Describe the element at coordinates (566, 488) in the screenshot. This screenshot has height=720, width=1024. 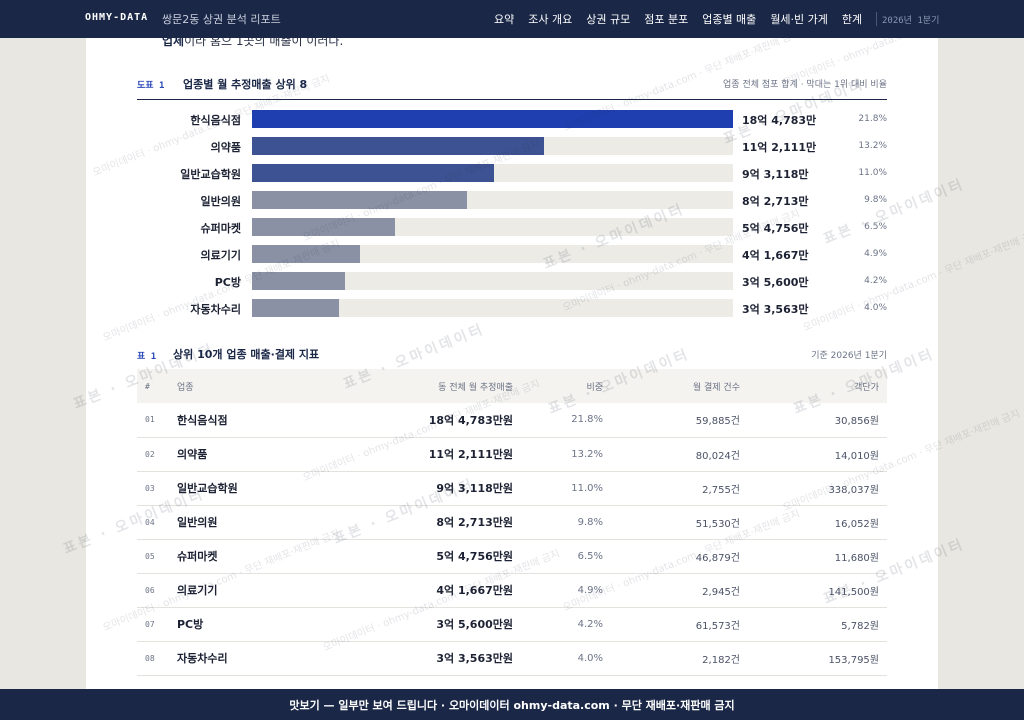
I see `share-cell: 11.0%` at that location.